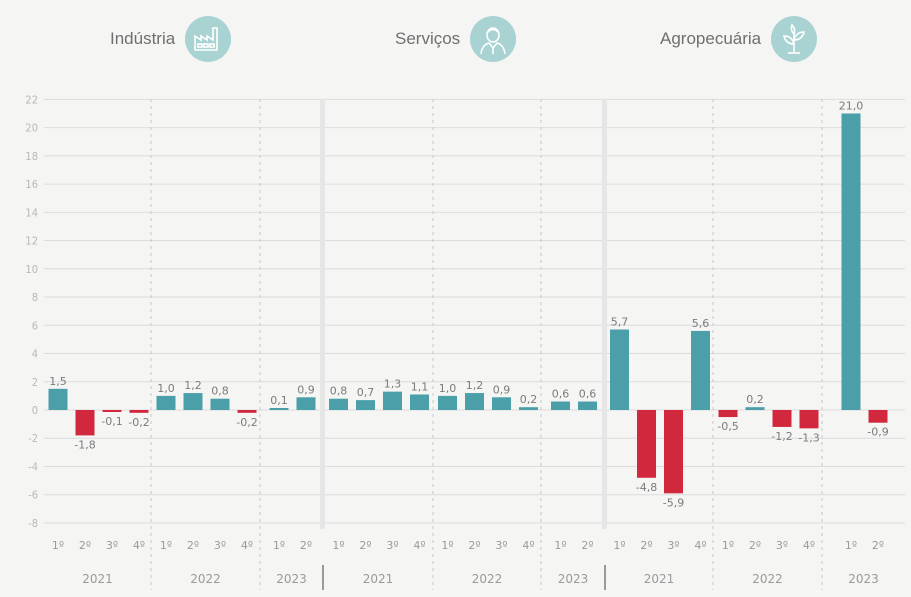 The height and width of the screenshot is (597, 911). What do you see at coordinates (808, 437) in the screenshot?
I see `data-label: -1,3` at bounding box center [808, 437].